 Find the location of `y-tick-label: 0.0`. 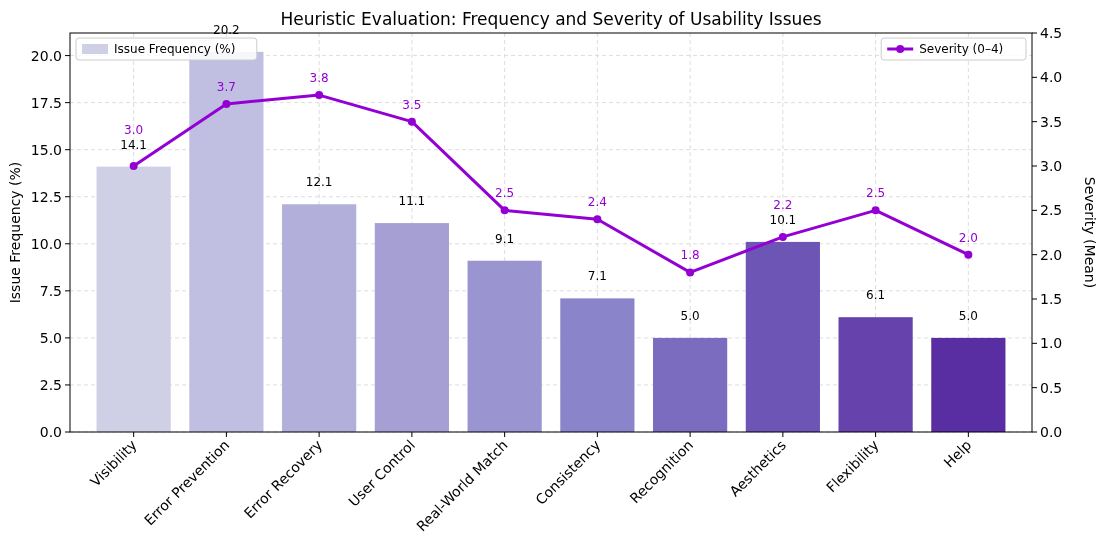

y-tick-label: 0.0 is located at coordinates (50, 432).